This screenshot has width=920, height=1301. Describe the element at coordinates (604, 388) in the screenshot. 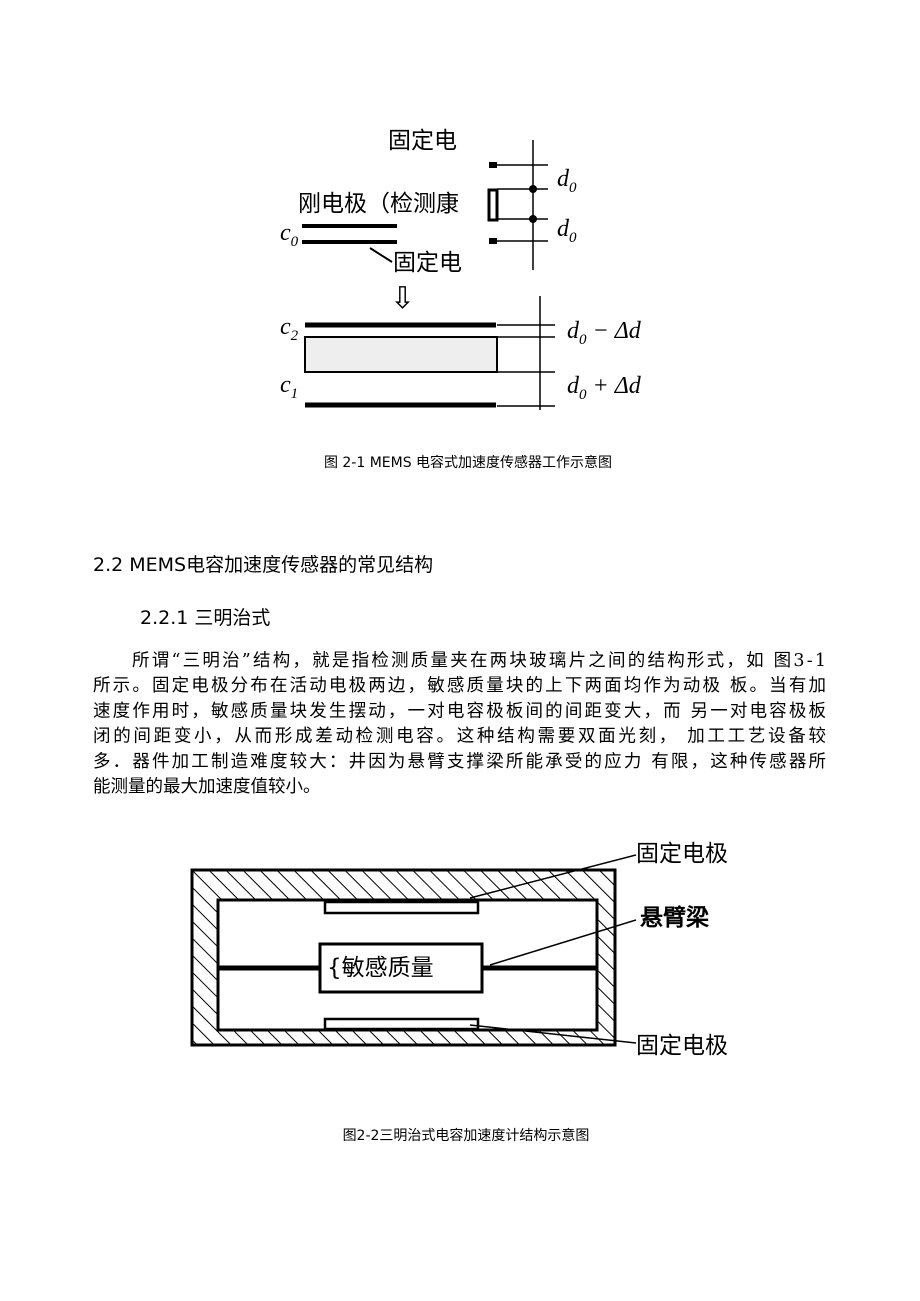

I see `label: d0 + Δd` at that location.